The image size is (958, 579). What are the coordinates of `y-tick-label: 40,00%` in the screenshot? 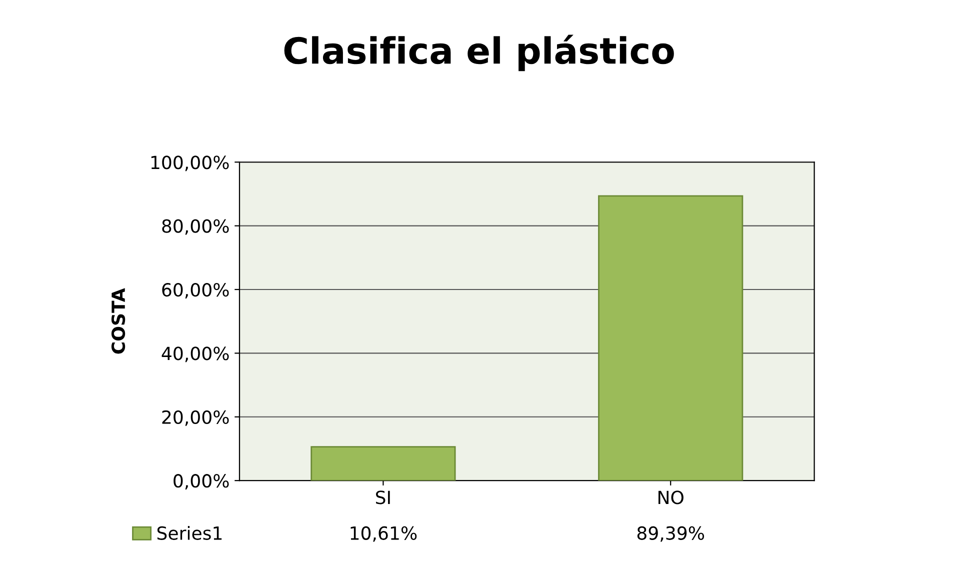 It's located at (195, 354).